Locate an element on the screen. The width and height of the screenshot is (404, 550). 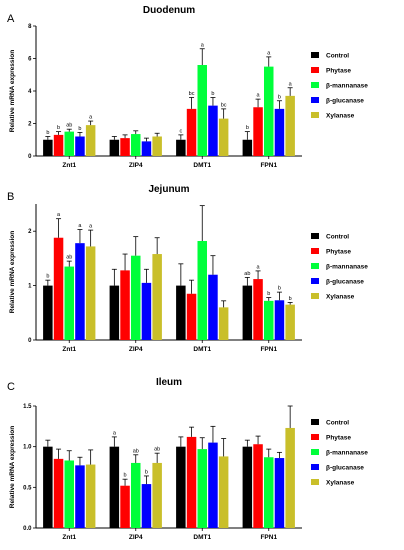
legend-label: β-mannanase is located at coordinates (347, 452).